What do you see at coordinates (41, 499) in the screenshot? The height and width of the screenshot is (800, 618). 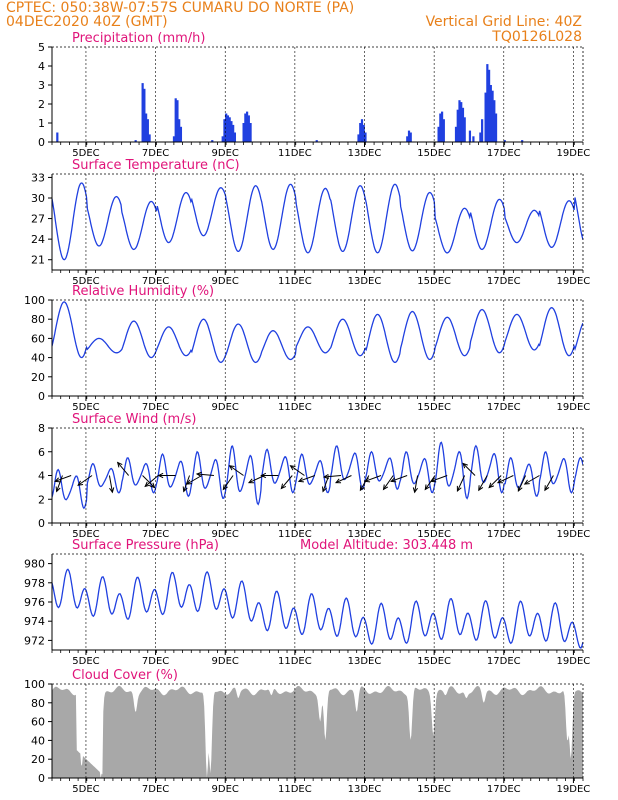 I see `y-tick-label: 2` at bounding box center [41, 499].